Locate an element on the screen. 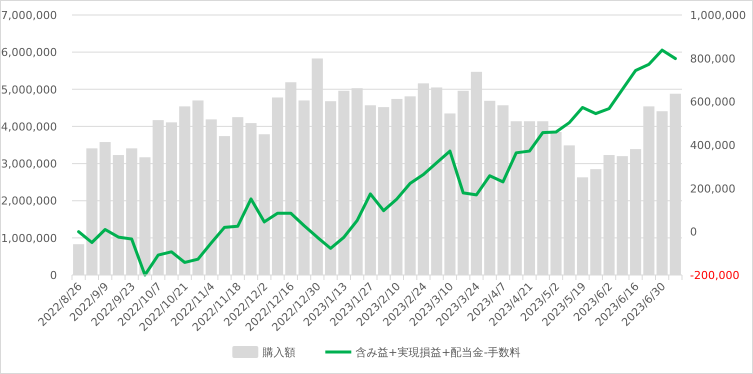  legend-label: 購入額 is located at coordinates (279, 352).